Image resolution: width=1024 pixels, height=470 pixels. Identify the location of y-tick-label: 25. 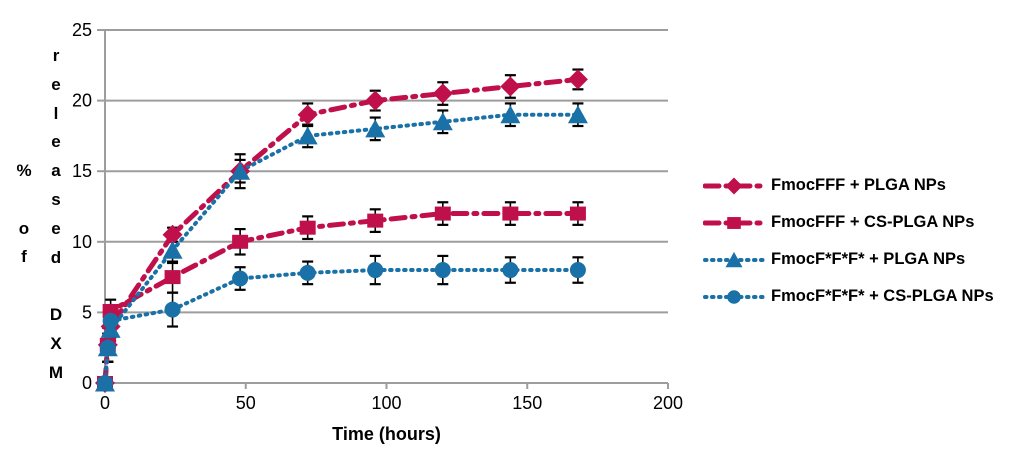
(82, 30).